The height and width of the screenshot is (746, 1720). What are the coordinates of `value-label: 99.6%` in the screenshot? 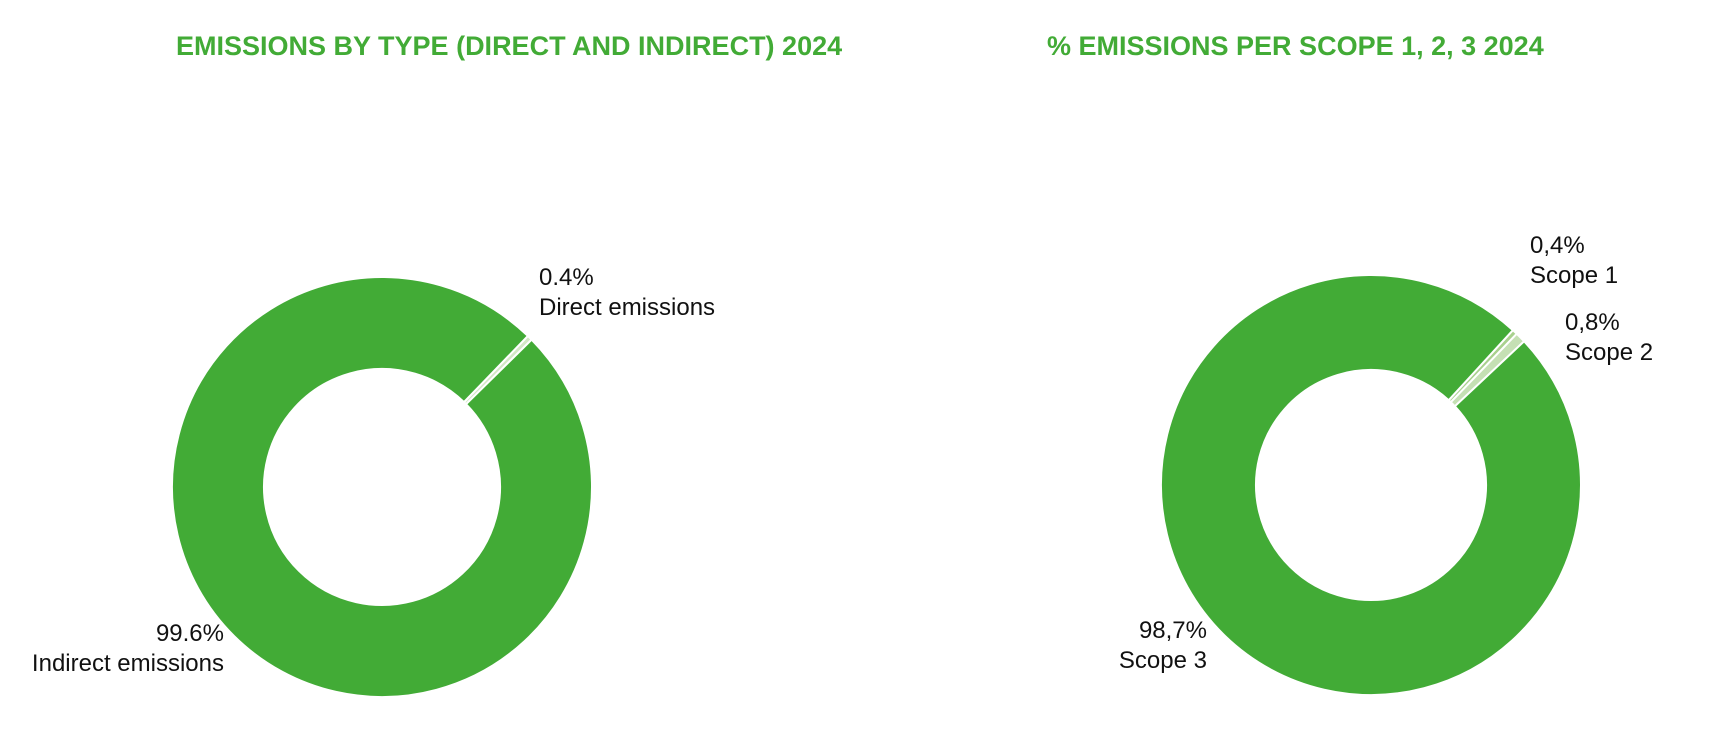 It's located at (190, 633).